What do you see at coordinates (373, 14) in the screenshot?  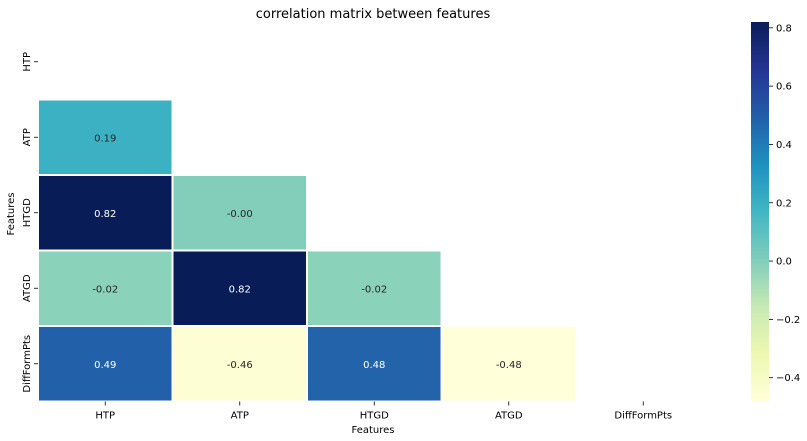 I see `chart-title: correlation matrix between features` at bounding box center [373, 14].